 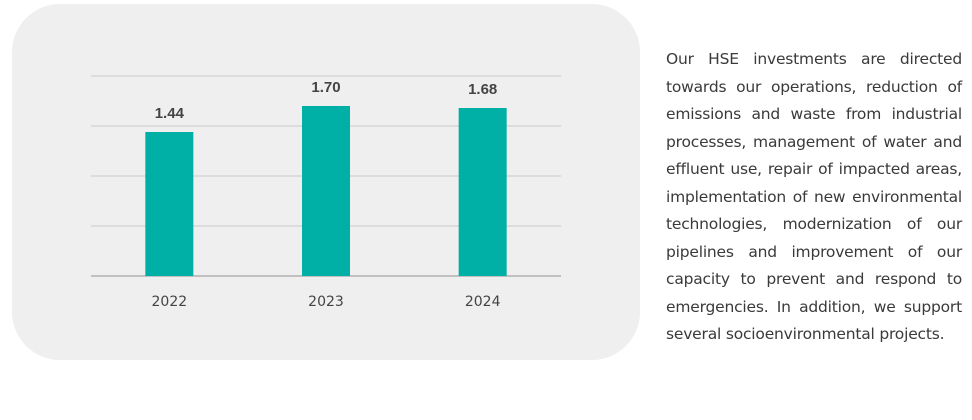 I want to click on x-tick-2022: 2022, so click(x=170, y=302).